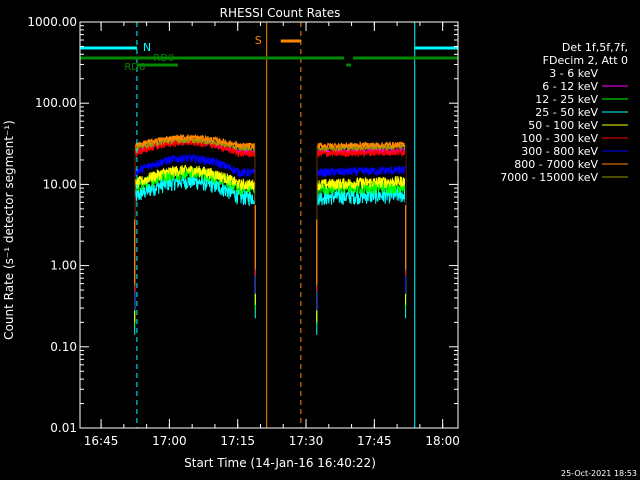 This screenshot has height=480, width=640. Describe the element at coordinates (563, 125) in the screenshot. I see `legend-entry: 50 - 100 keV` at that location.